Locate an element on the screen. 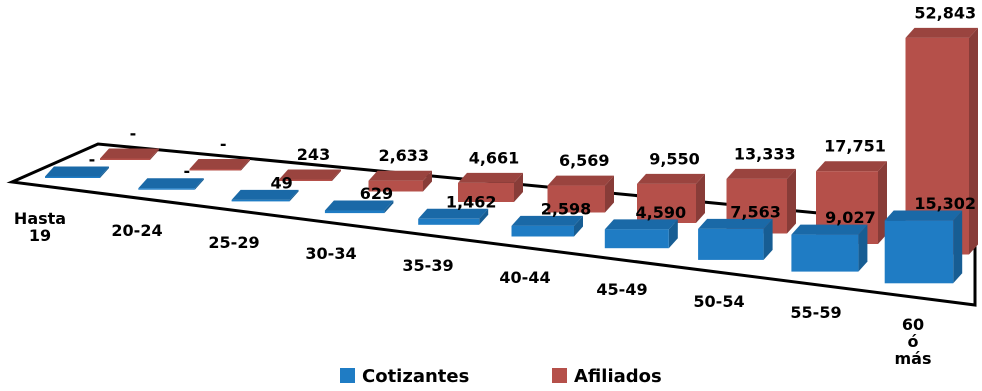 The height and width of the screenshot is (391, 982). value-label: 4,590 is located at coordinates (660, 212).